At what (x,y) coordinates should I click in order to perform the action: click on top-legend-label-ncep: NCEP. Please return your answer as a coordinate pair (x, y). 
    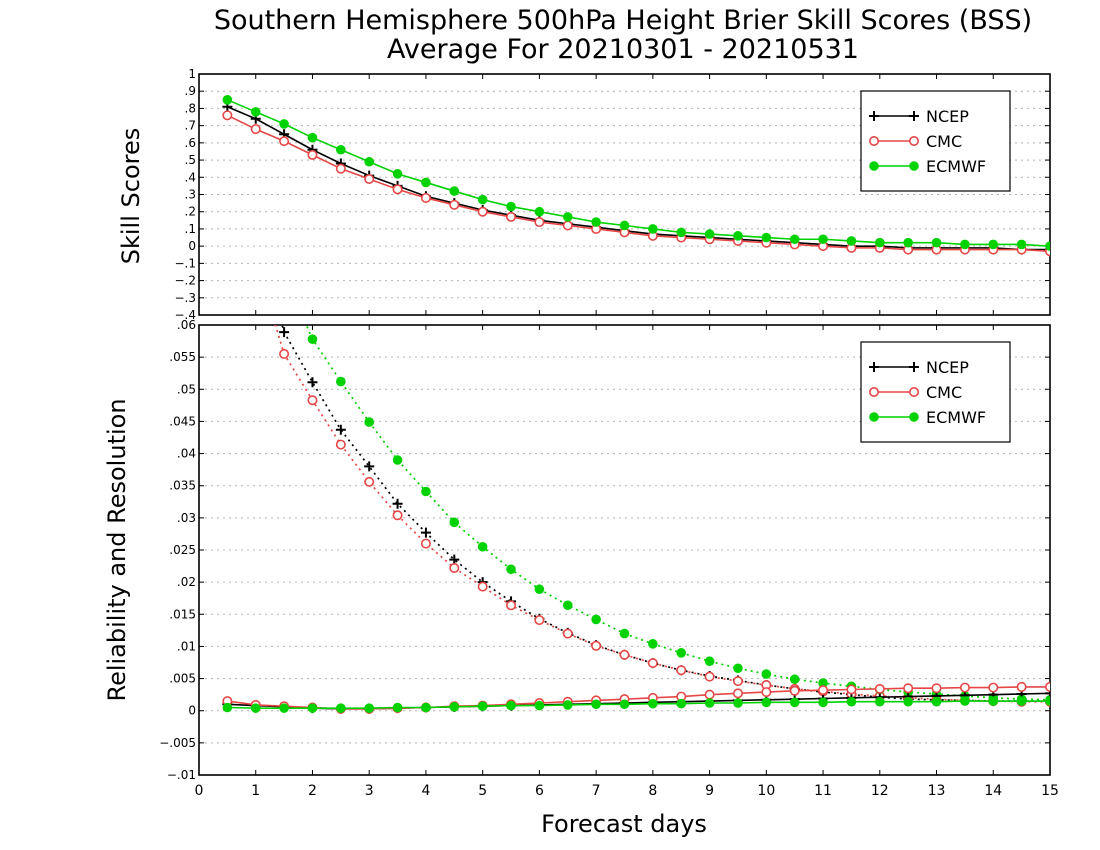
    Looking at the image, I should click on (947, 116).